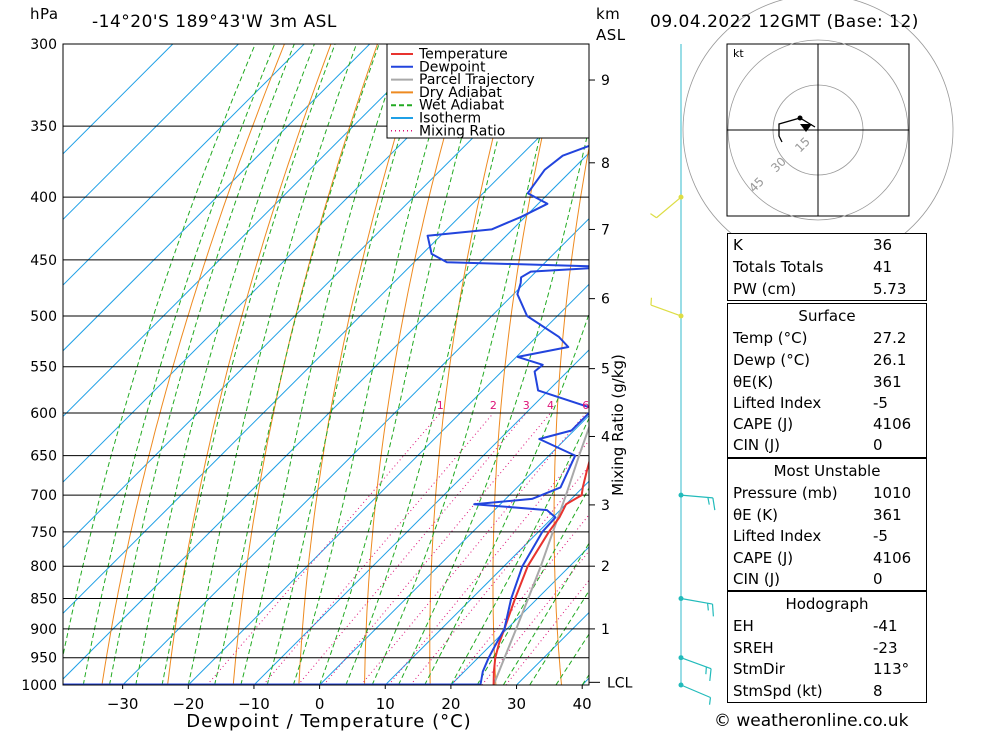  What do you see at coordinates (892, 424) in the screenshot?
I see `index-value: 4106` at bounding box center [892, 424].